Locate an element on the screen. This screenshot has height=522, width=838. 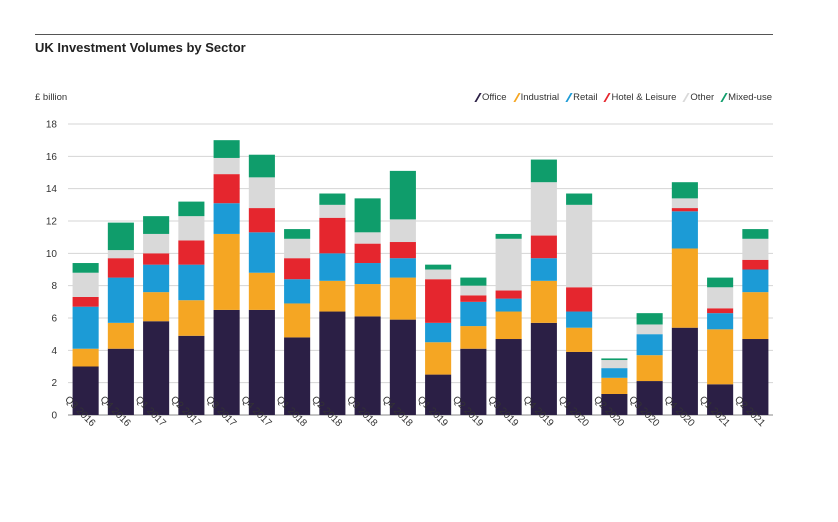
y-tick-label: 18 is located at coordinates (52, 125).